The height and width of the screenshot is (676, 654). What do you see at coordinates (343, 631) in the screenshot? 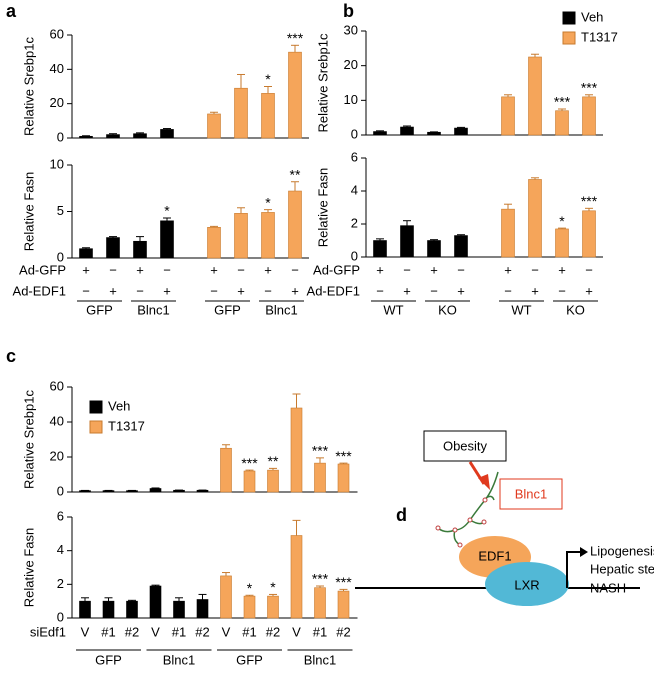
I see `row-mark: #2` at bounding box center [343, 631].